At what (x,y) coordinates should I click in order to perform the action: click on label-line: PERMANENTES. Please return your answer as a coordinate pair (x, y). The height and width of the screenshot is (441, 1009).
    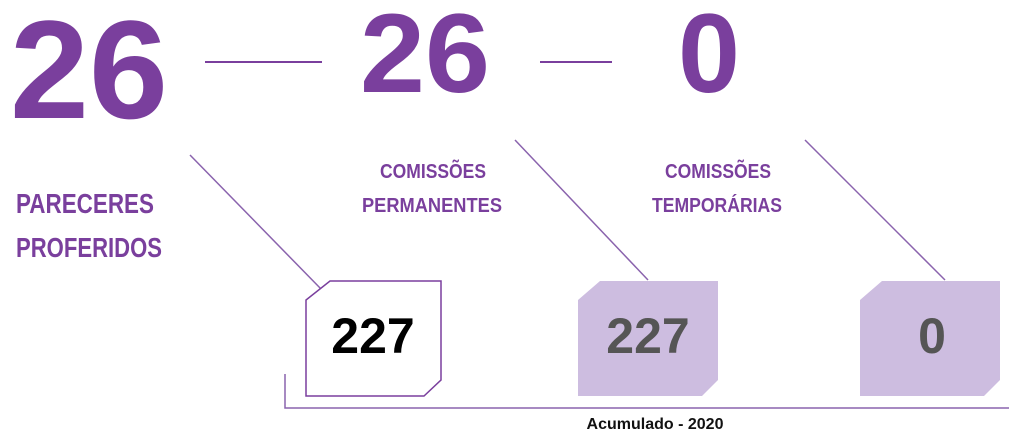
    Looking at the image, I should click on (432, 206).